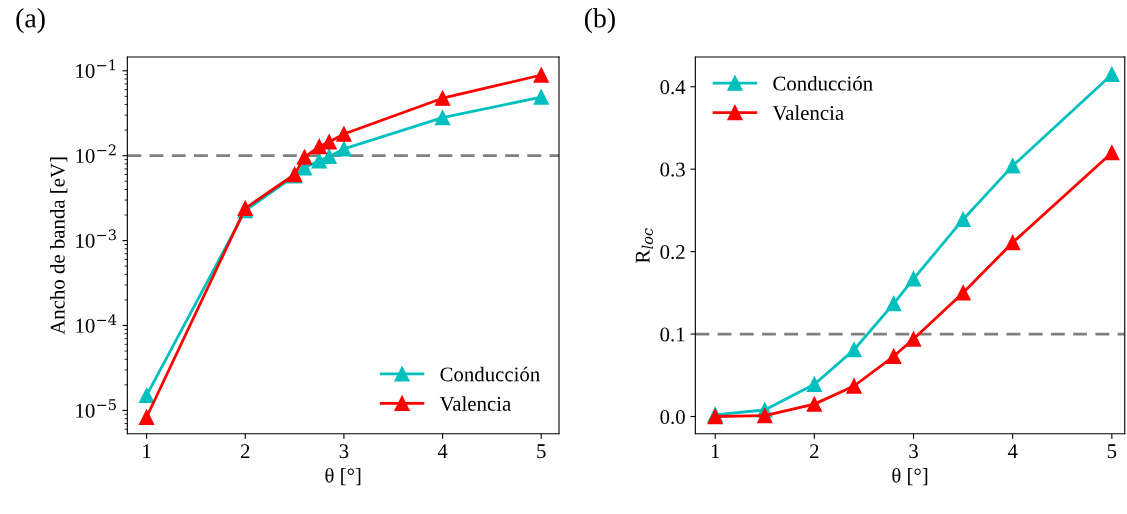 This screenshot has height=514, width=1127. I want to click on chart-title: (a), so click(30, 21).